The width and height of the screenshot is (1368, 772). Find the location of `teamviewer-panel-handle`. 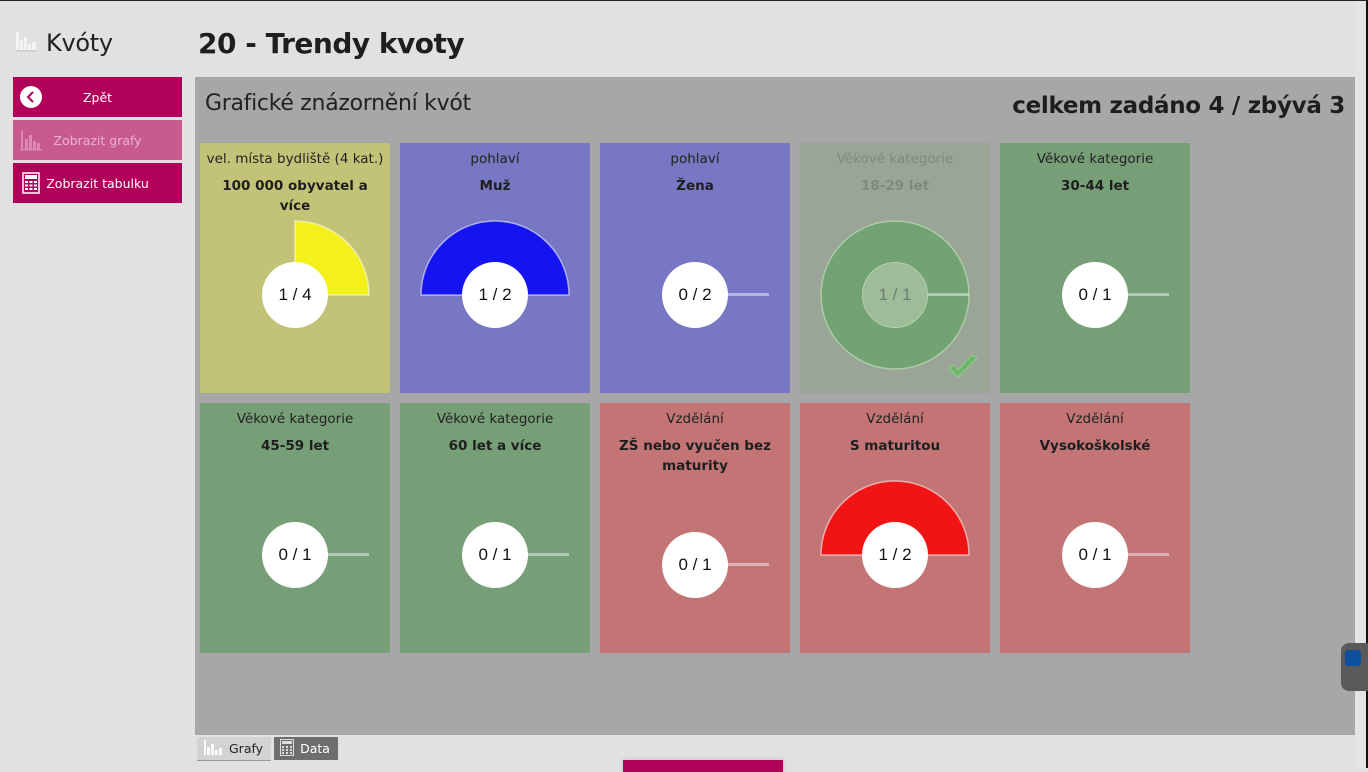

teamviewer-panel-handle is located at coordinates (1354, 667).